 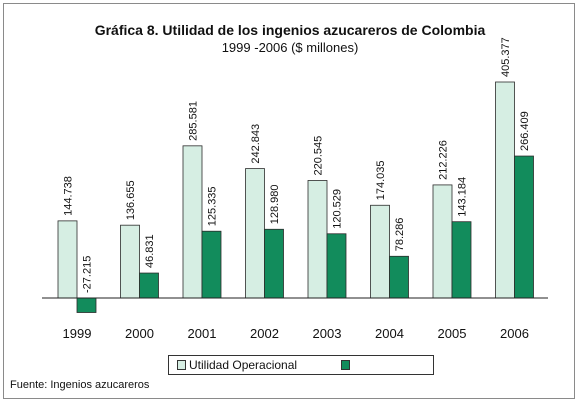 I want to click on data-label-utilidad-operacional-1999: 144.738, so click(x=69, y=196).